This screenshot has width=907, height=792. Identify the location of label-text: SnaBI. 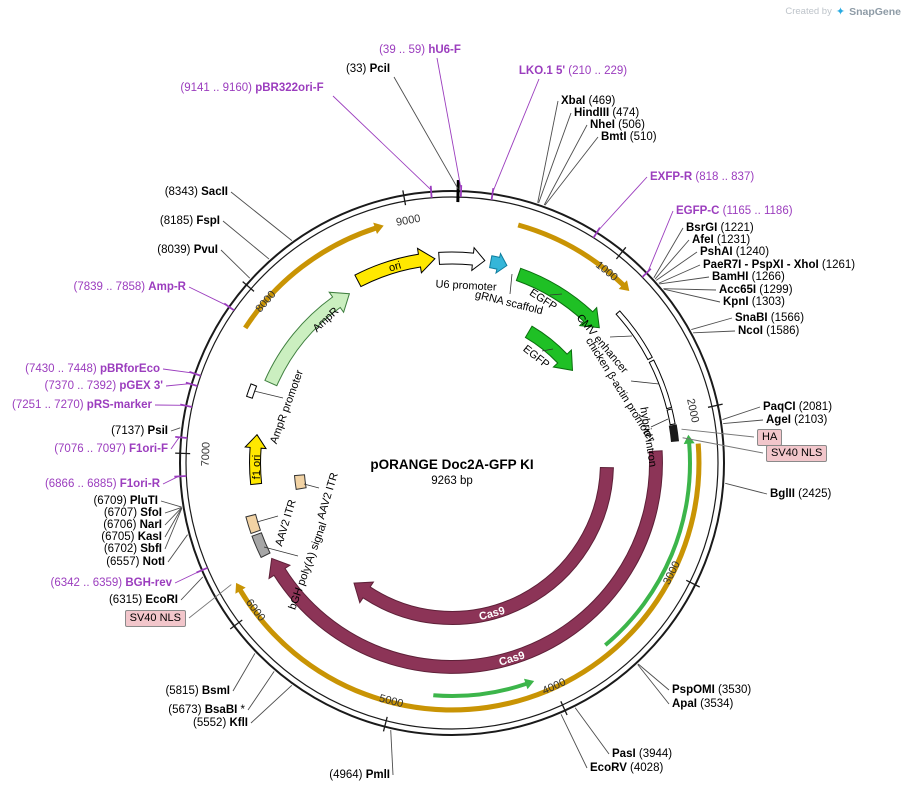
(751, 318).